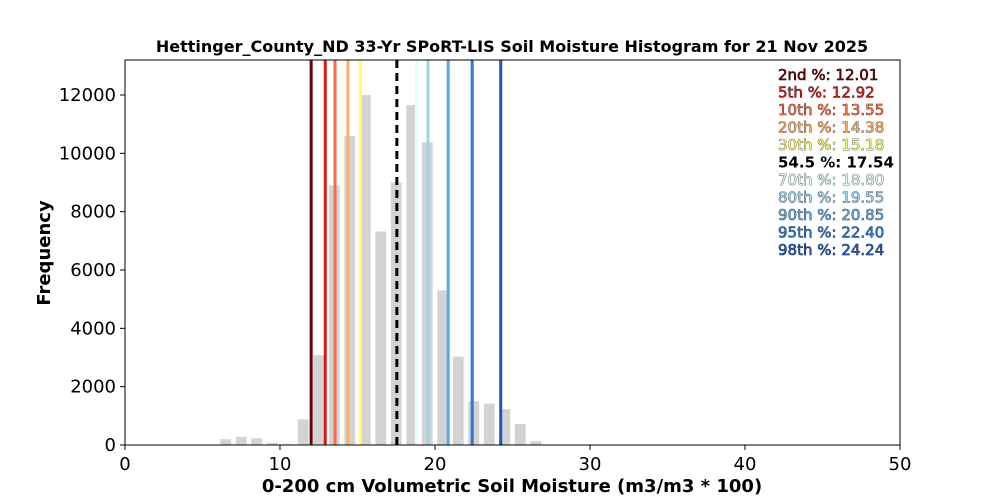 The width and height of the screenshot is (1000, 500). I want to click on legend-entry: 95th %: 22.40, so click(831, 233).